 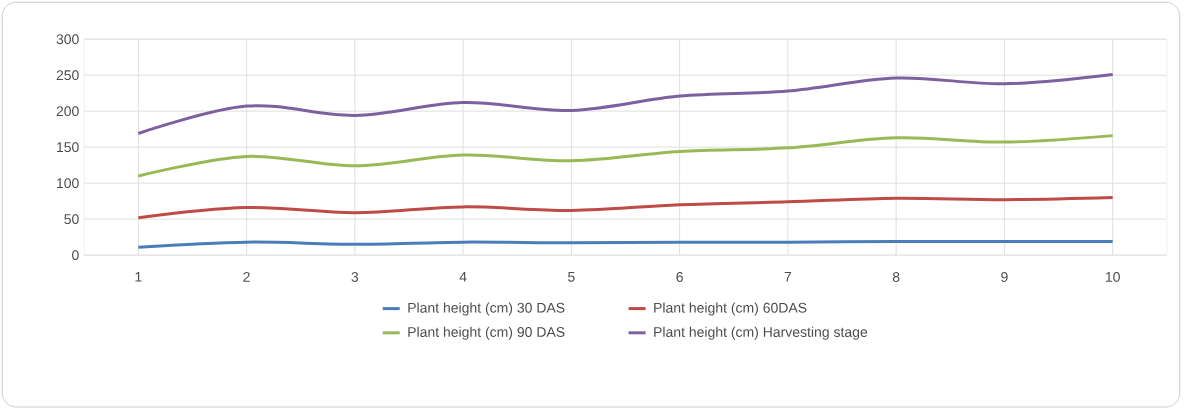 I want to click on y-tick-label: 200, so click(x=67, y=111).